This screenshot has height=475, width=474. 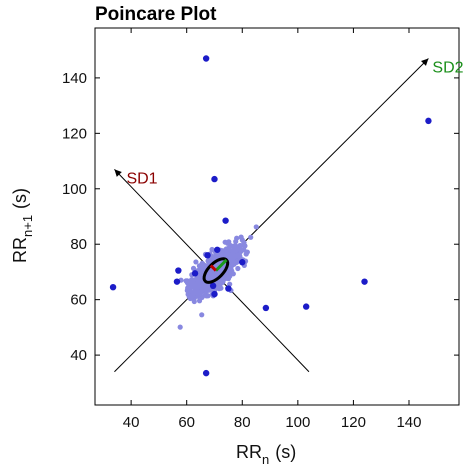 What do you see at coordinates (156, 14) in the screenshot?
I see `chart-title: Poincare Plot` at bounding box center [156, 14].